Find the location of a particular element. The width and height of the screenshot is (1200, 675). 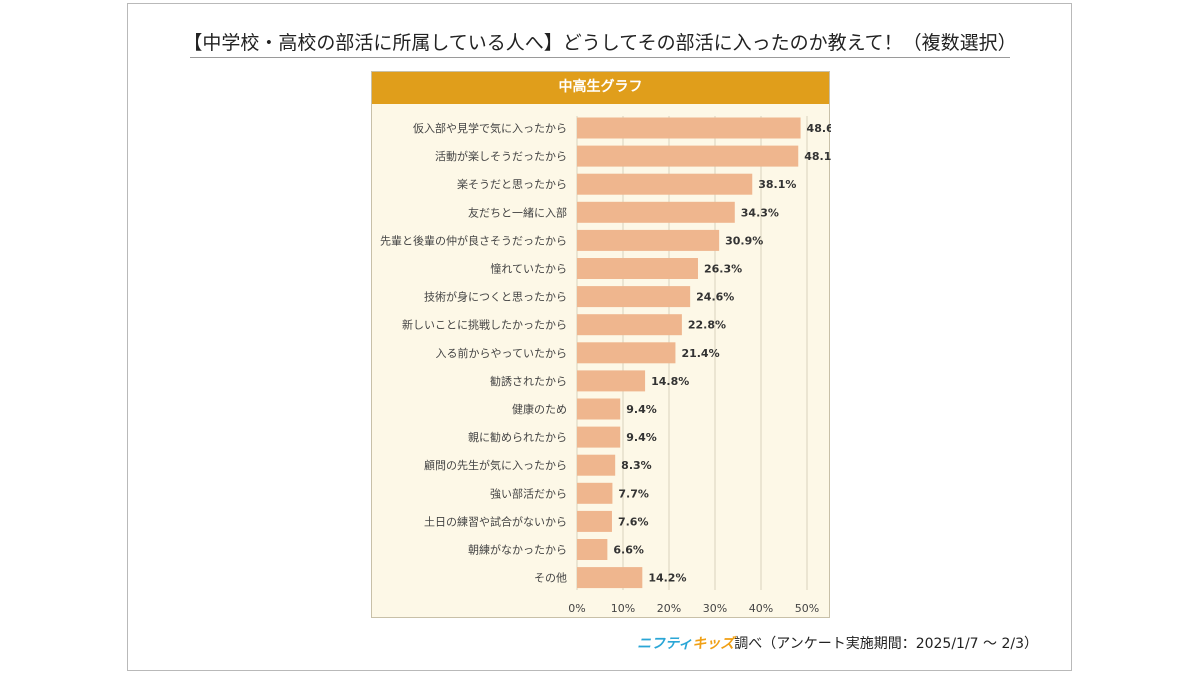

value-label: 14.8% is located at coordinates (670, 381).